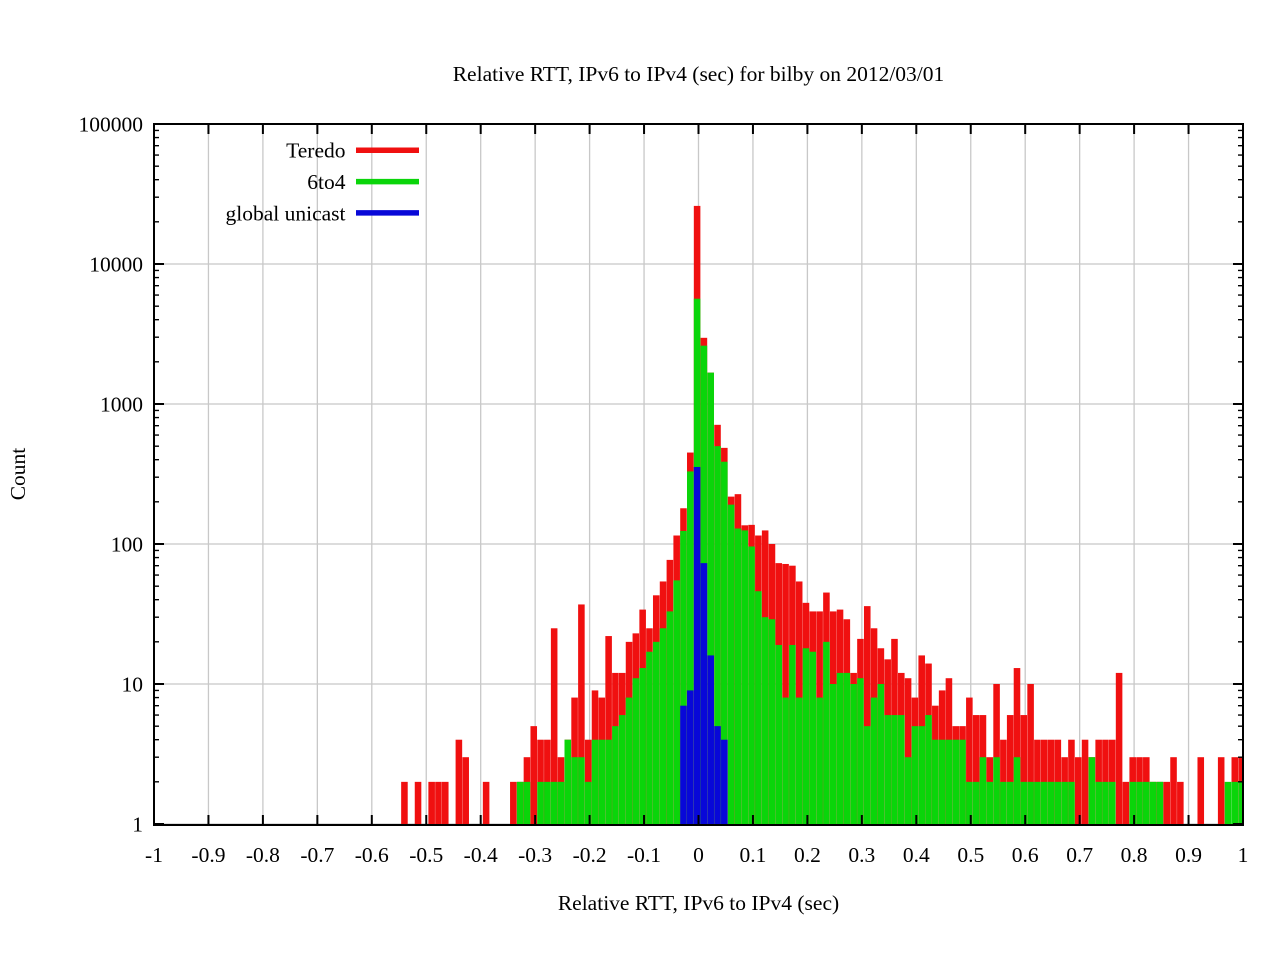 This screenshot has height=965, width=1280. What do you see at coordinates (807, 855) in the screenshot?
I see `svg-text: 0.2` at bounding box center [807, 855].